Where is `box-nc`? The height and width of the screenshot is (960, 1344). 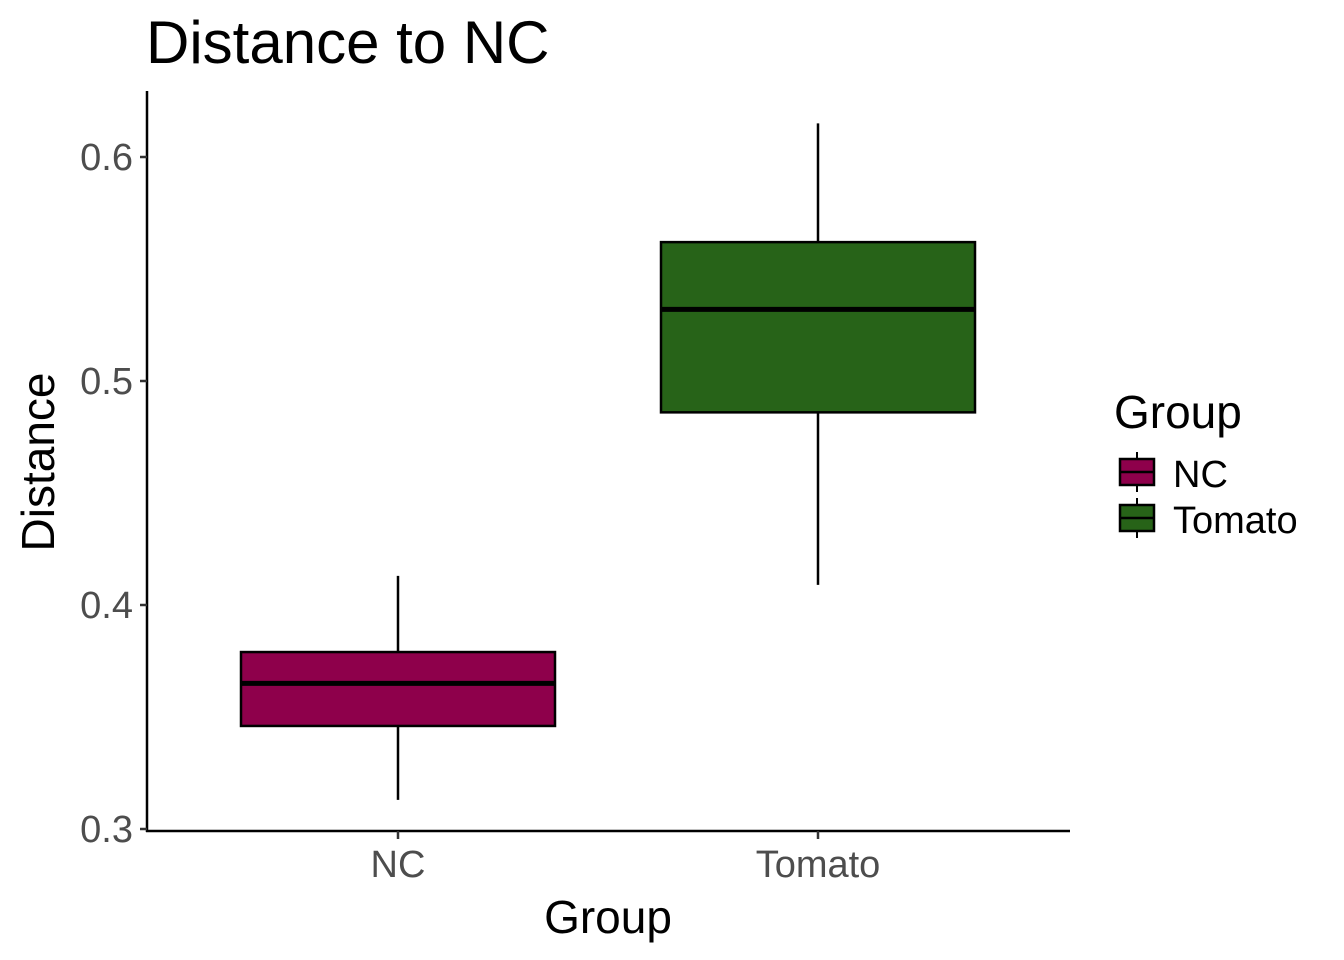
box-nc is located at coordinates (398, 687).